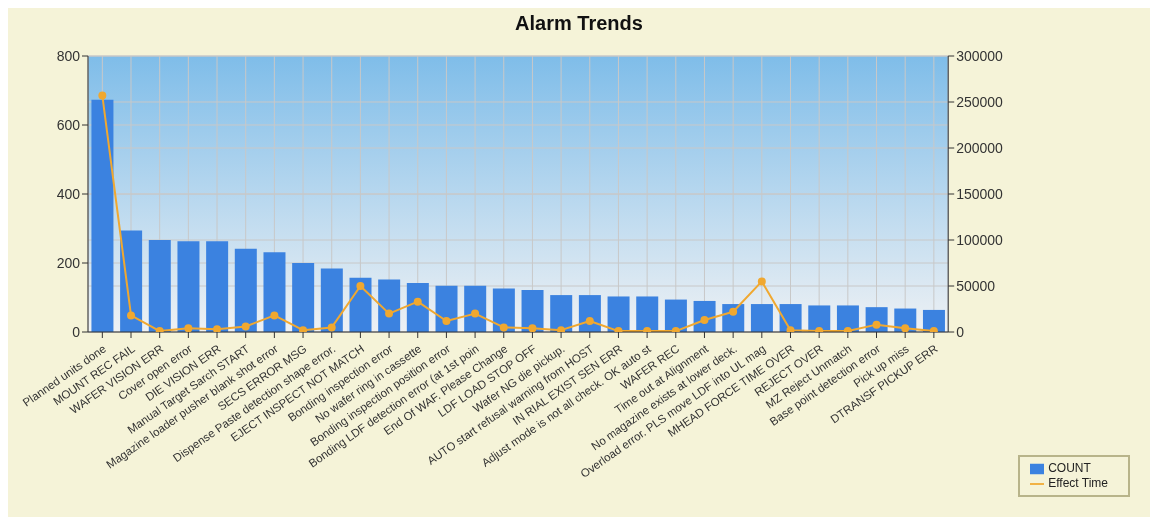  Describe the element at coordinates (980, 55) in the screenshot. I see `y2-tick-label: 300000` at that location.